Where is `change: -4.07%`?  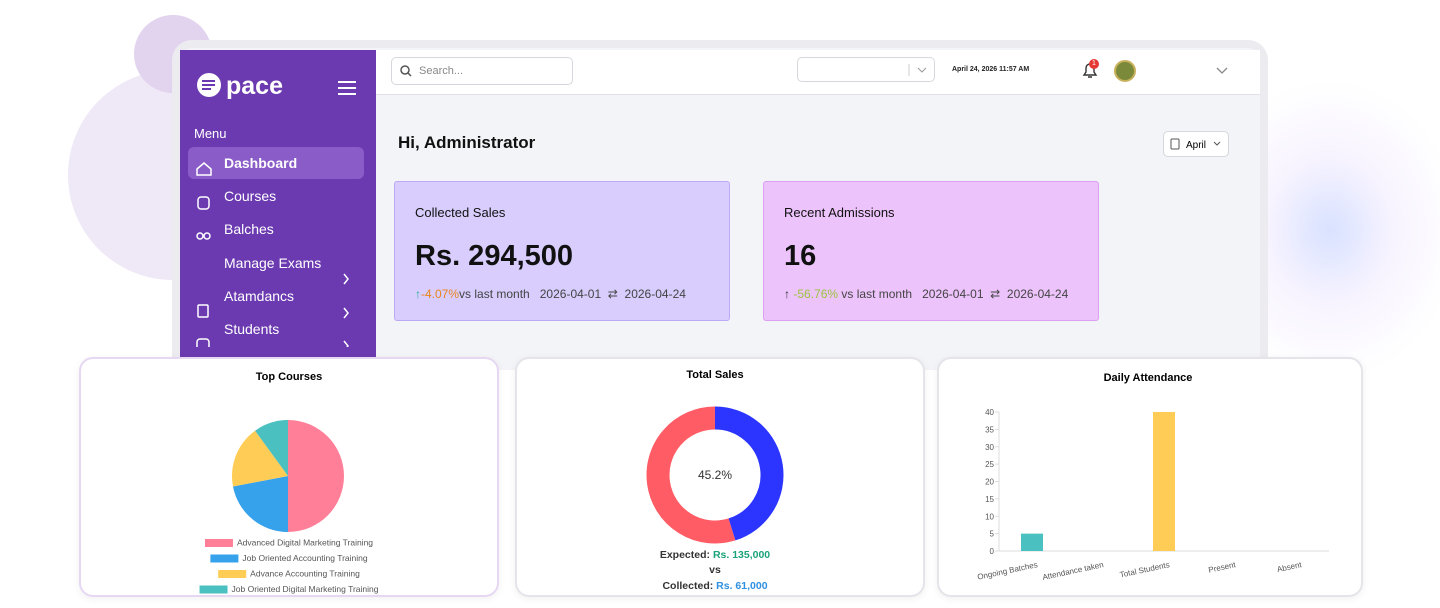
change: -4.07% is located at coordinates (440, 294).